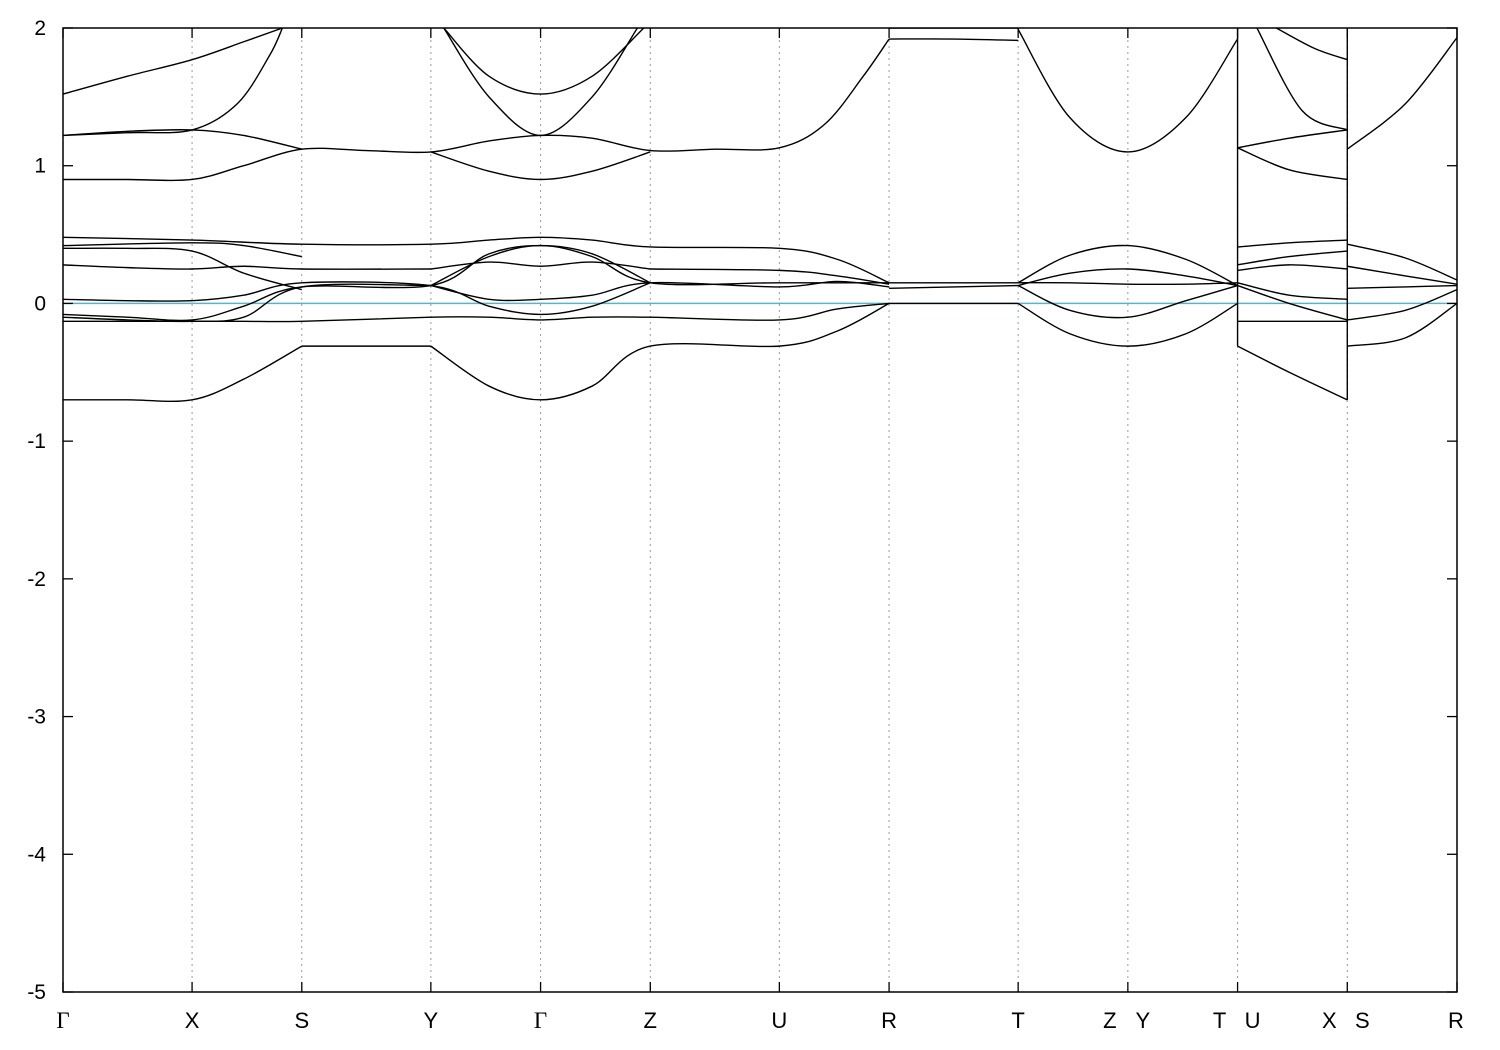 Image resolution: width=1500 pixels, height=1050 pixels. What do you see at coordinates (40, 166) in the screenshot?
I see `y-tick-label: 1` at bounding box center [40, 166].